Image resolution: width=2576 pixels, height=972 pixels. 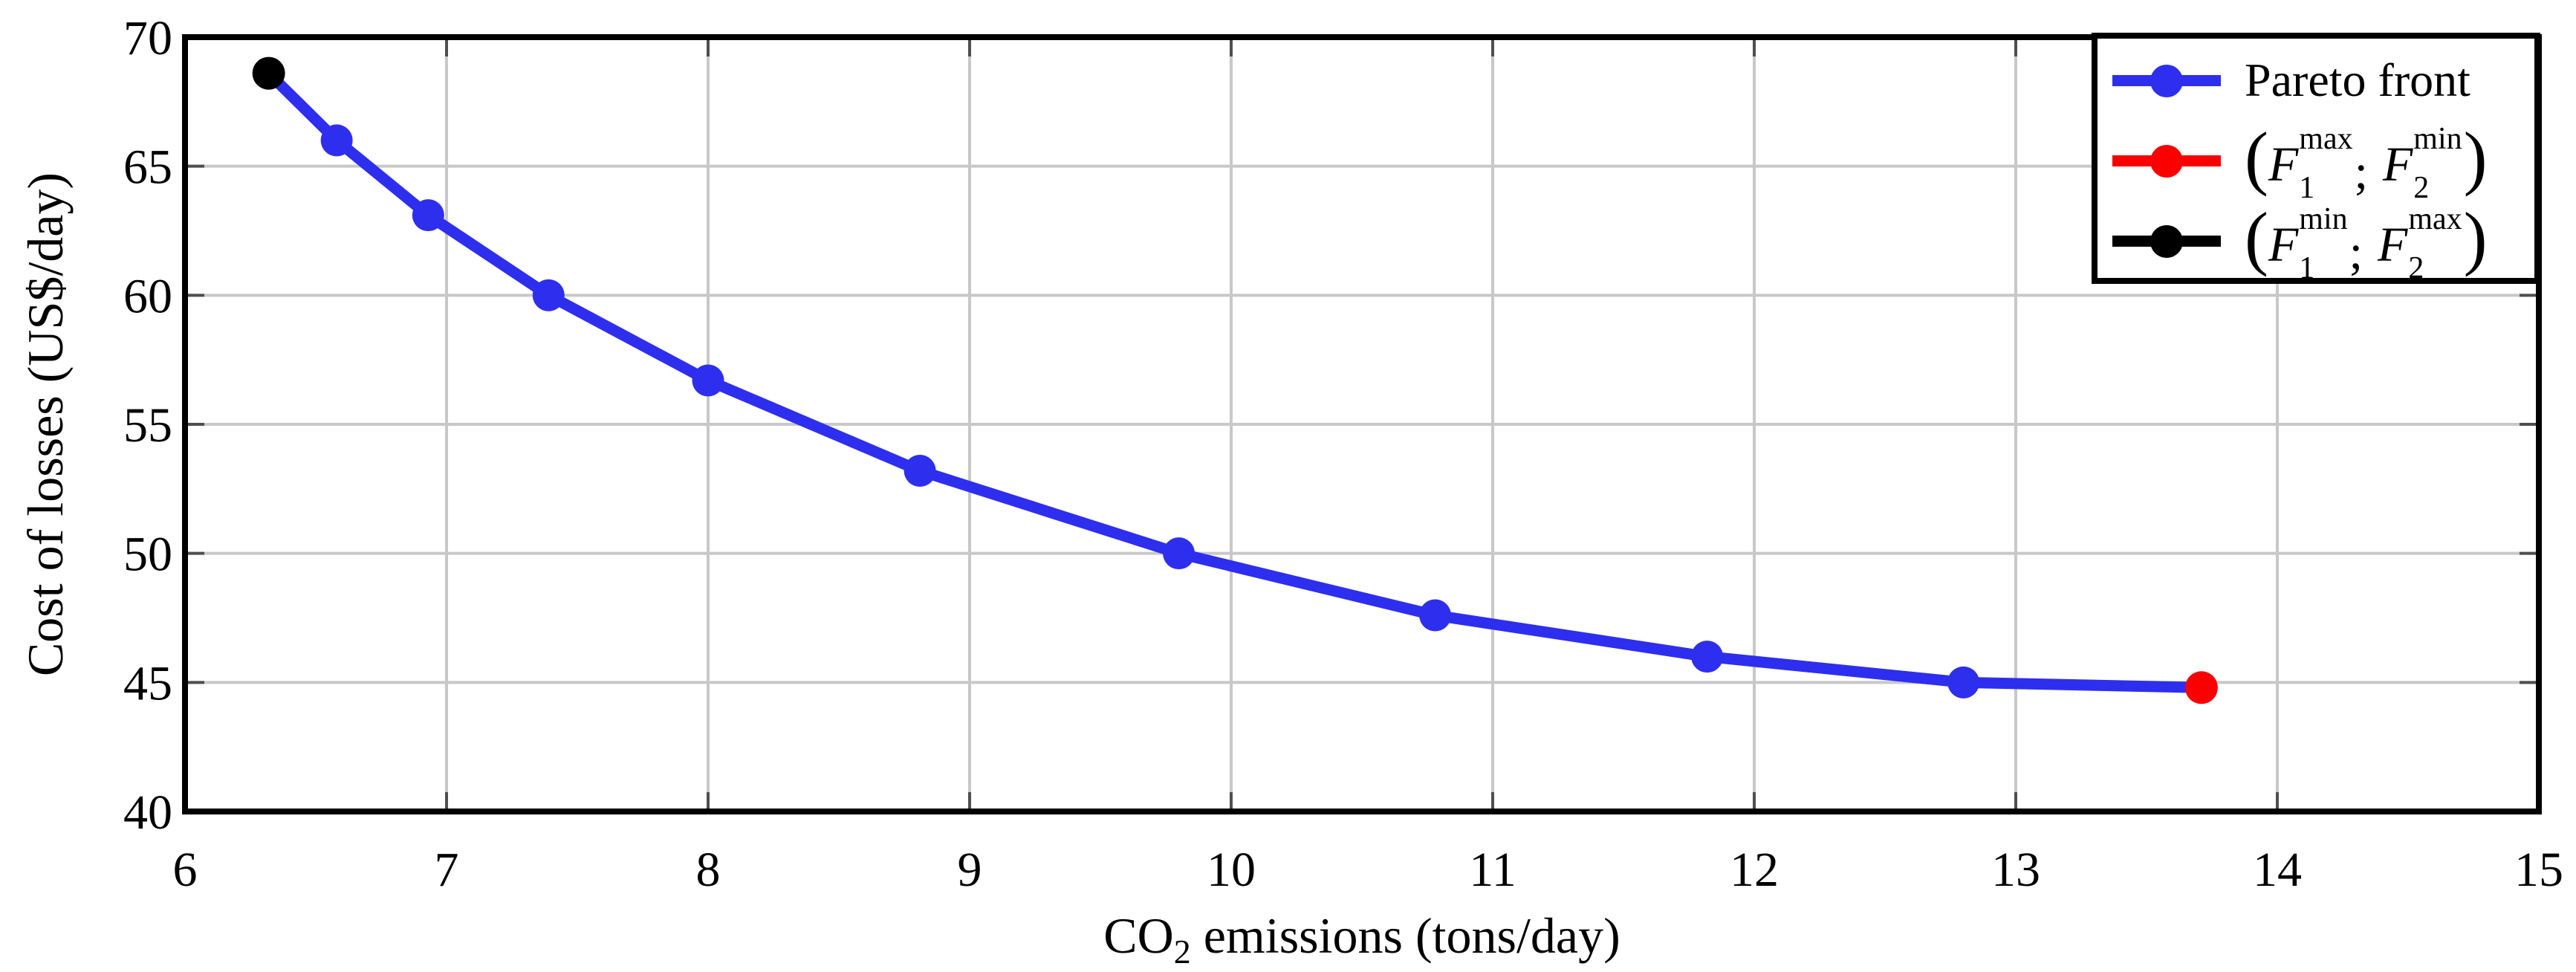 I want to click on x-tick-label: 14, so click(x=2277, y=870).